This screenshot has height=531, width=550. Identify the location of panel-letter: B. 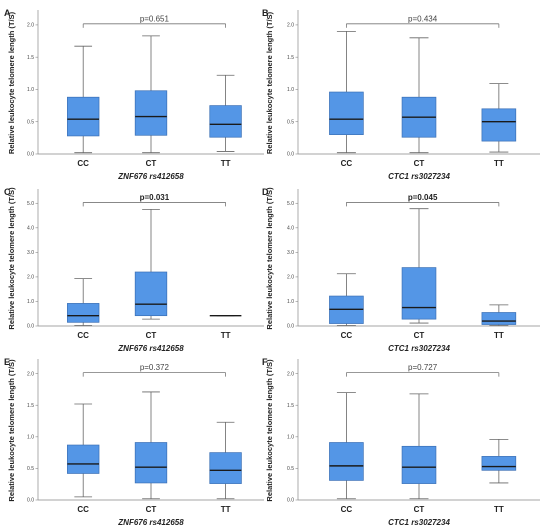
(265, 13).